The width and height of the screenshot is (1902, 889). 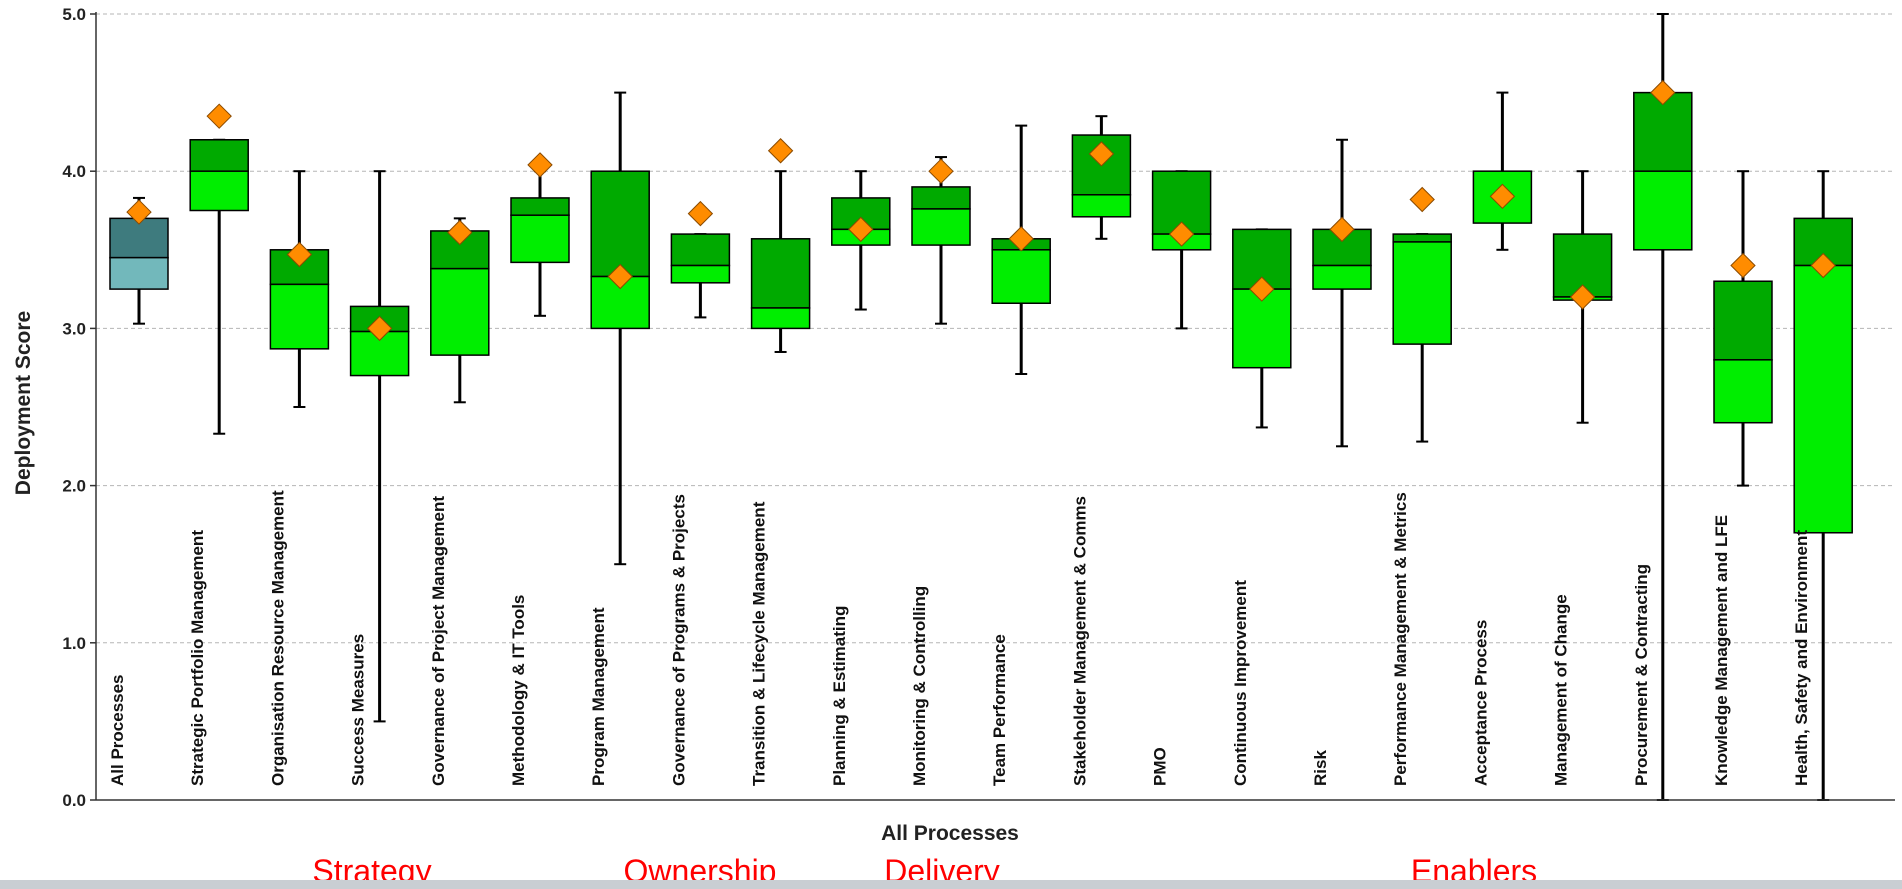 What do you see at coordinates (598, 696) in the screenshot?
I see `category-label: Program Management` at bounding box center [598, 696].